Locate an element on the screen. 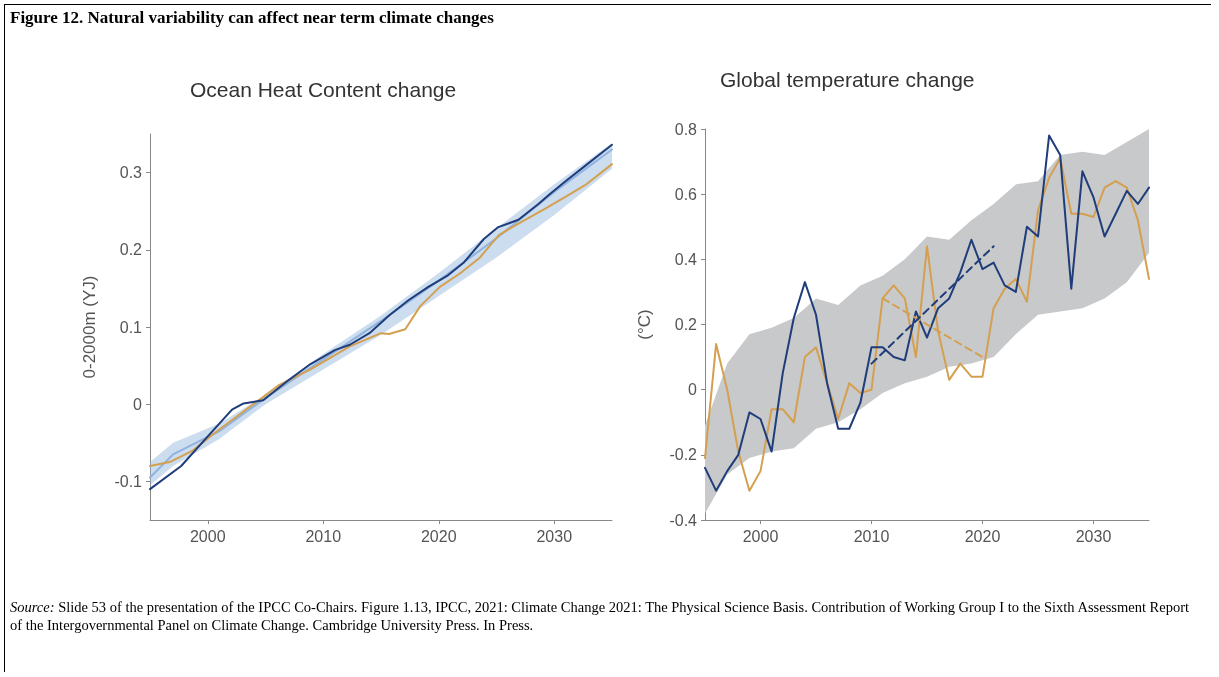 The height and width of the screenshot is (677, 1219). y-tick-label: 0.4 is located at coordinates (686, 259).